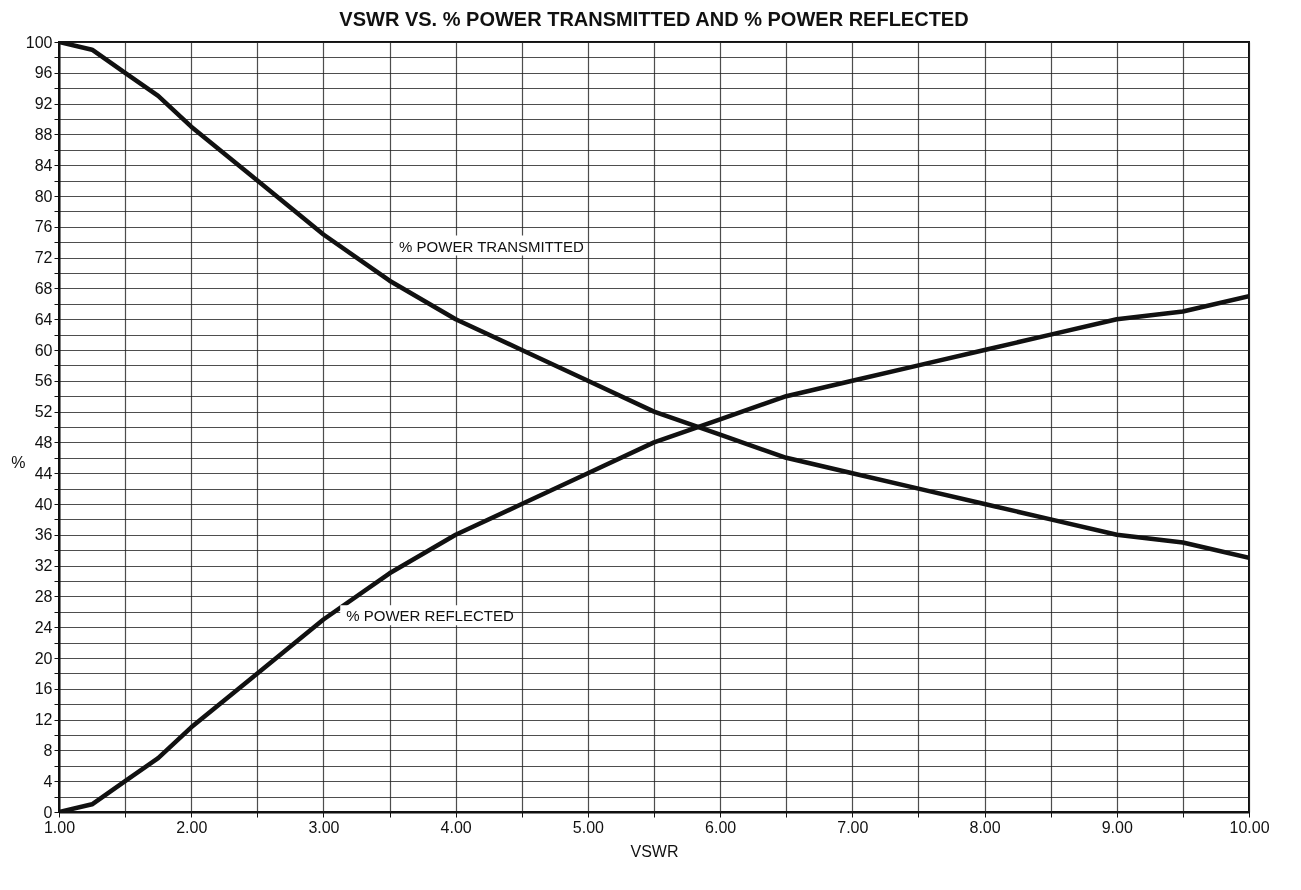 The image size is (1301, 890). I want to click on x-tick-label: 1.00, so click(59, 827).